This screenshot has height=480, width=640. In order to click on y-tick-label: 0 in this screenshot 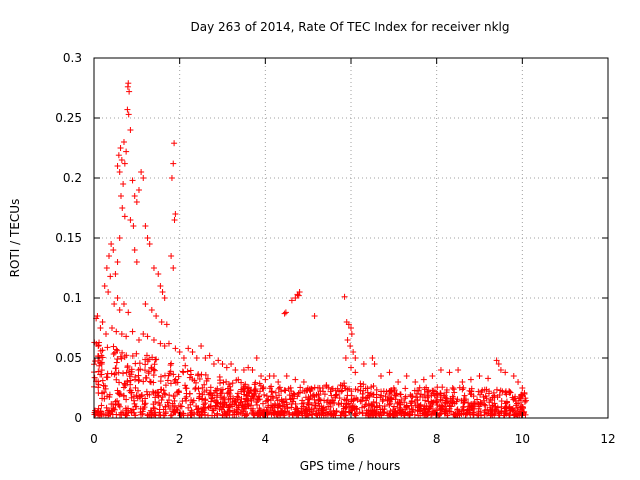, I will do `click(78, 418)`.